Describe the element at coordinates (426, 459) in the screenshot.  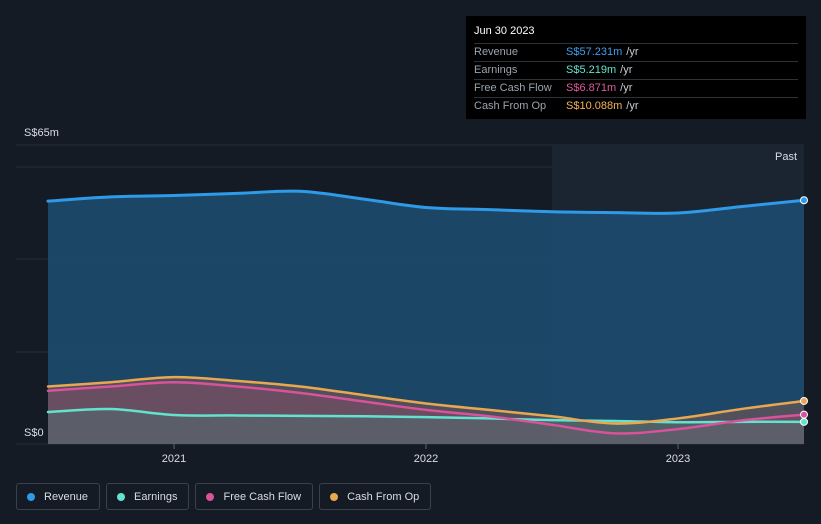
I see `x-tick-label-2022: 2022` at that location.